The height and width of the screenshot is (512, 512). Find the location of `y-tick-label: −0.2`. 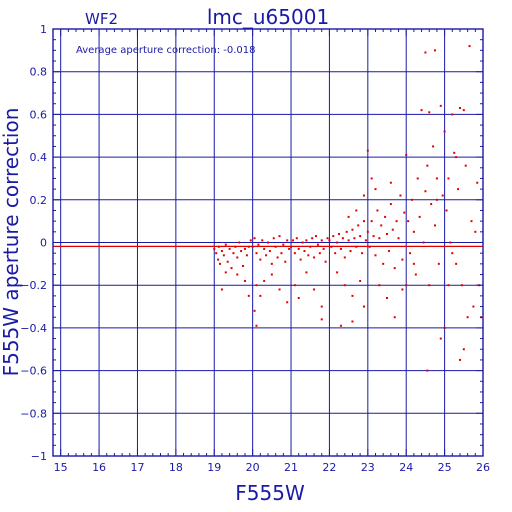

y-tick-label: −0.2 is located at coordinates (33, 285).